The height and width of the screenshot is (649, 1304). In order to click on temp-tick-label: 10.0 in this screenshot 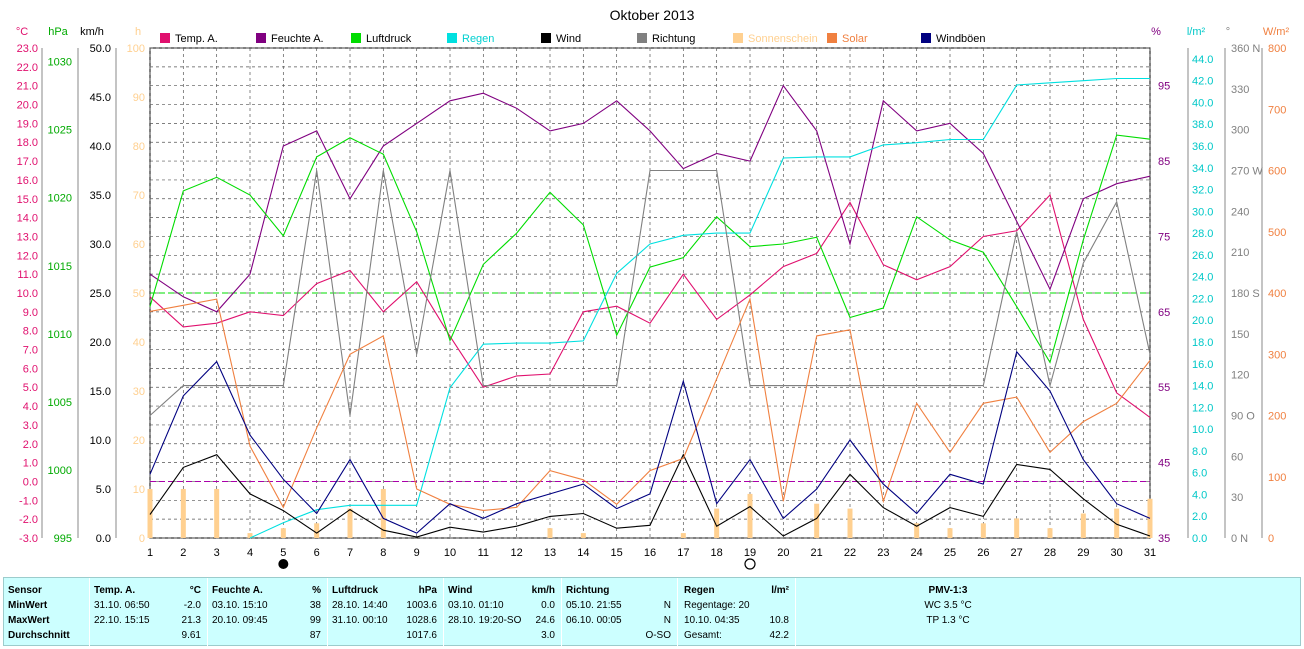, I will do `click(27, 294)`.